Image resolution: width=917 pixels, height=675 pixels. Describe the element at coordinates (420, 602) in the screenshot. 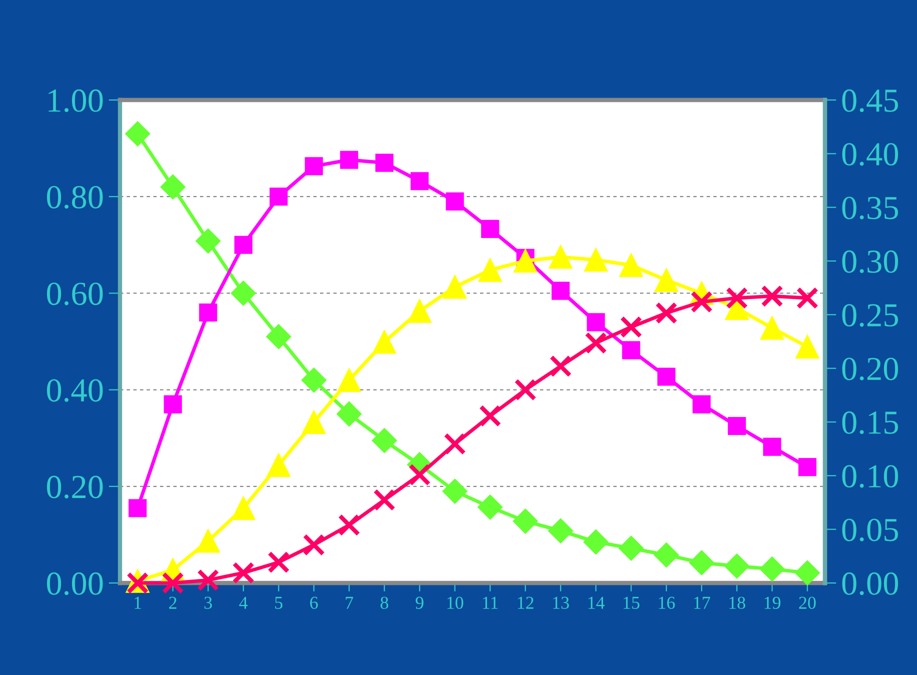

I see `x-tick-label: 9` at that location.